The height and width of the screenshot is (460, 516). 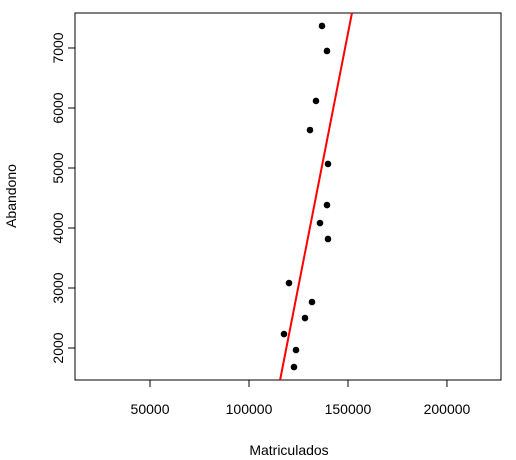 I want to click on regression-line, so click(x=316, y=196).